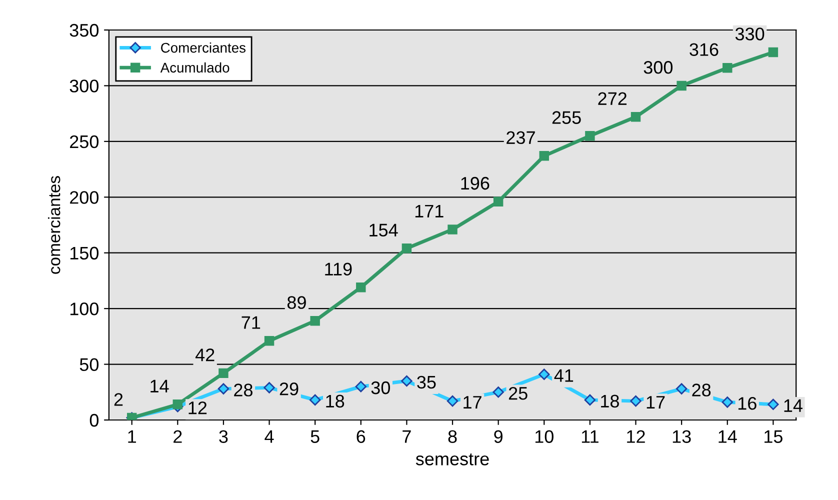 Image resolution: width=838 pixels, height=500 pixels. I want to click on x-tick-label: 3, so click(223, 436).